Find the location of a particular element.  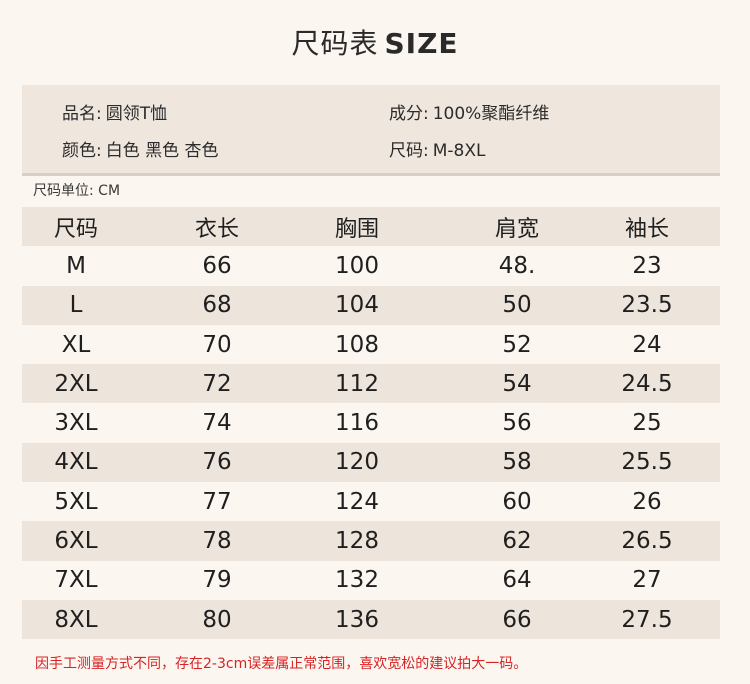

cell-size: L is located at coordinates (76, 305).